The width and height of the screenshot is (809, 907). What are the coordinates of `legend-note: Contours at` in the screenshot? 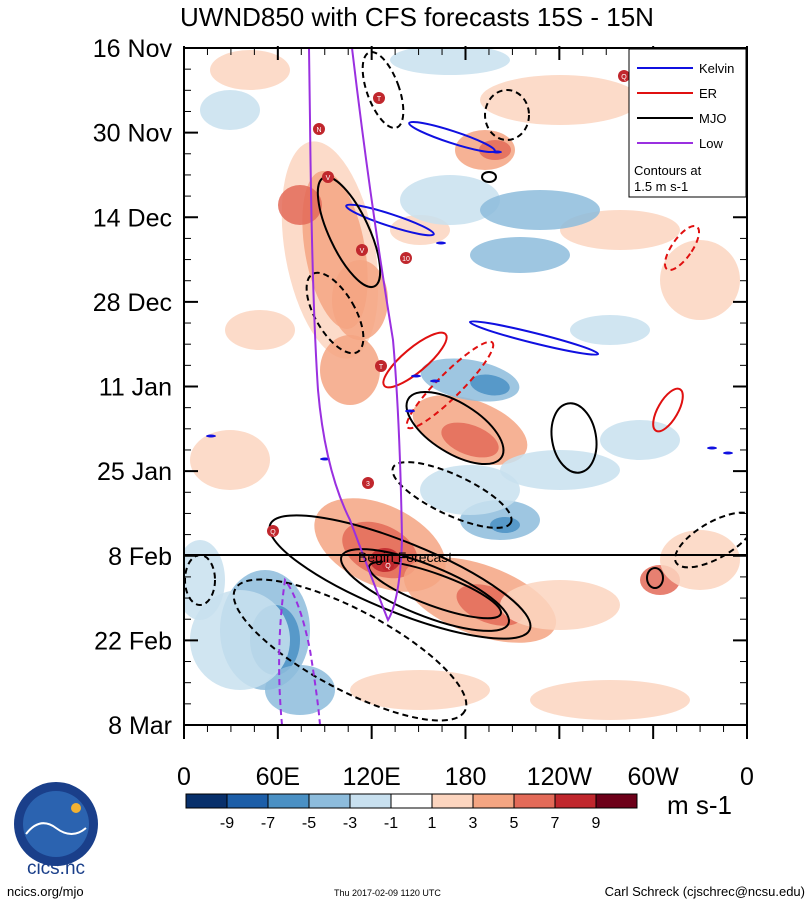 It's located at (668, 170).